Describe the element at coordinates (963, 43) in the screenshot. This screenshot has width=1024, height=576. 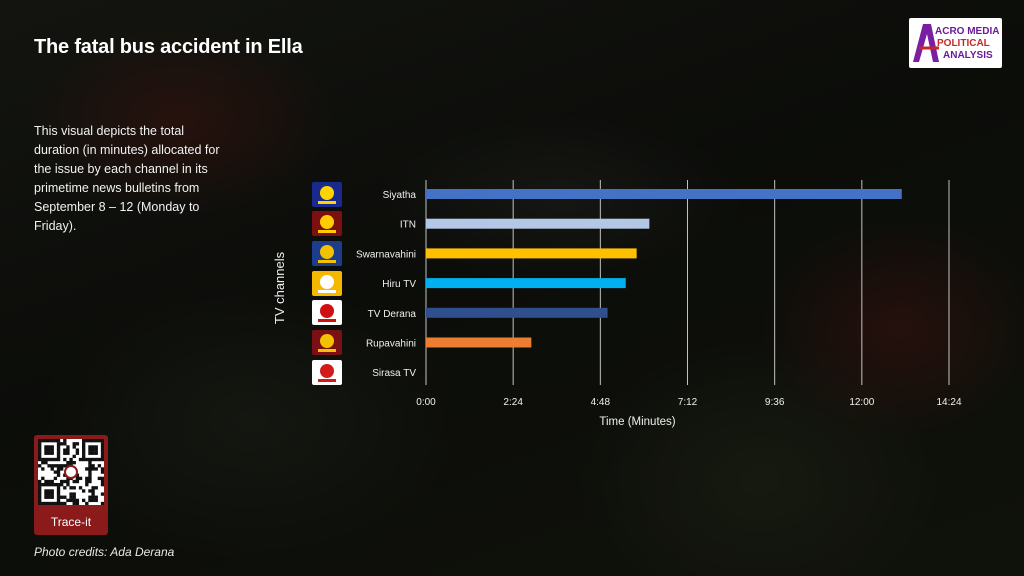
I see `brand-logo-line2: POLITICAL` at that location.